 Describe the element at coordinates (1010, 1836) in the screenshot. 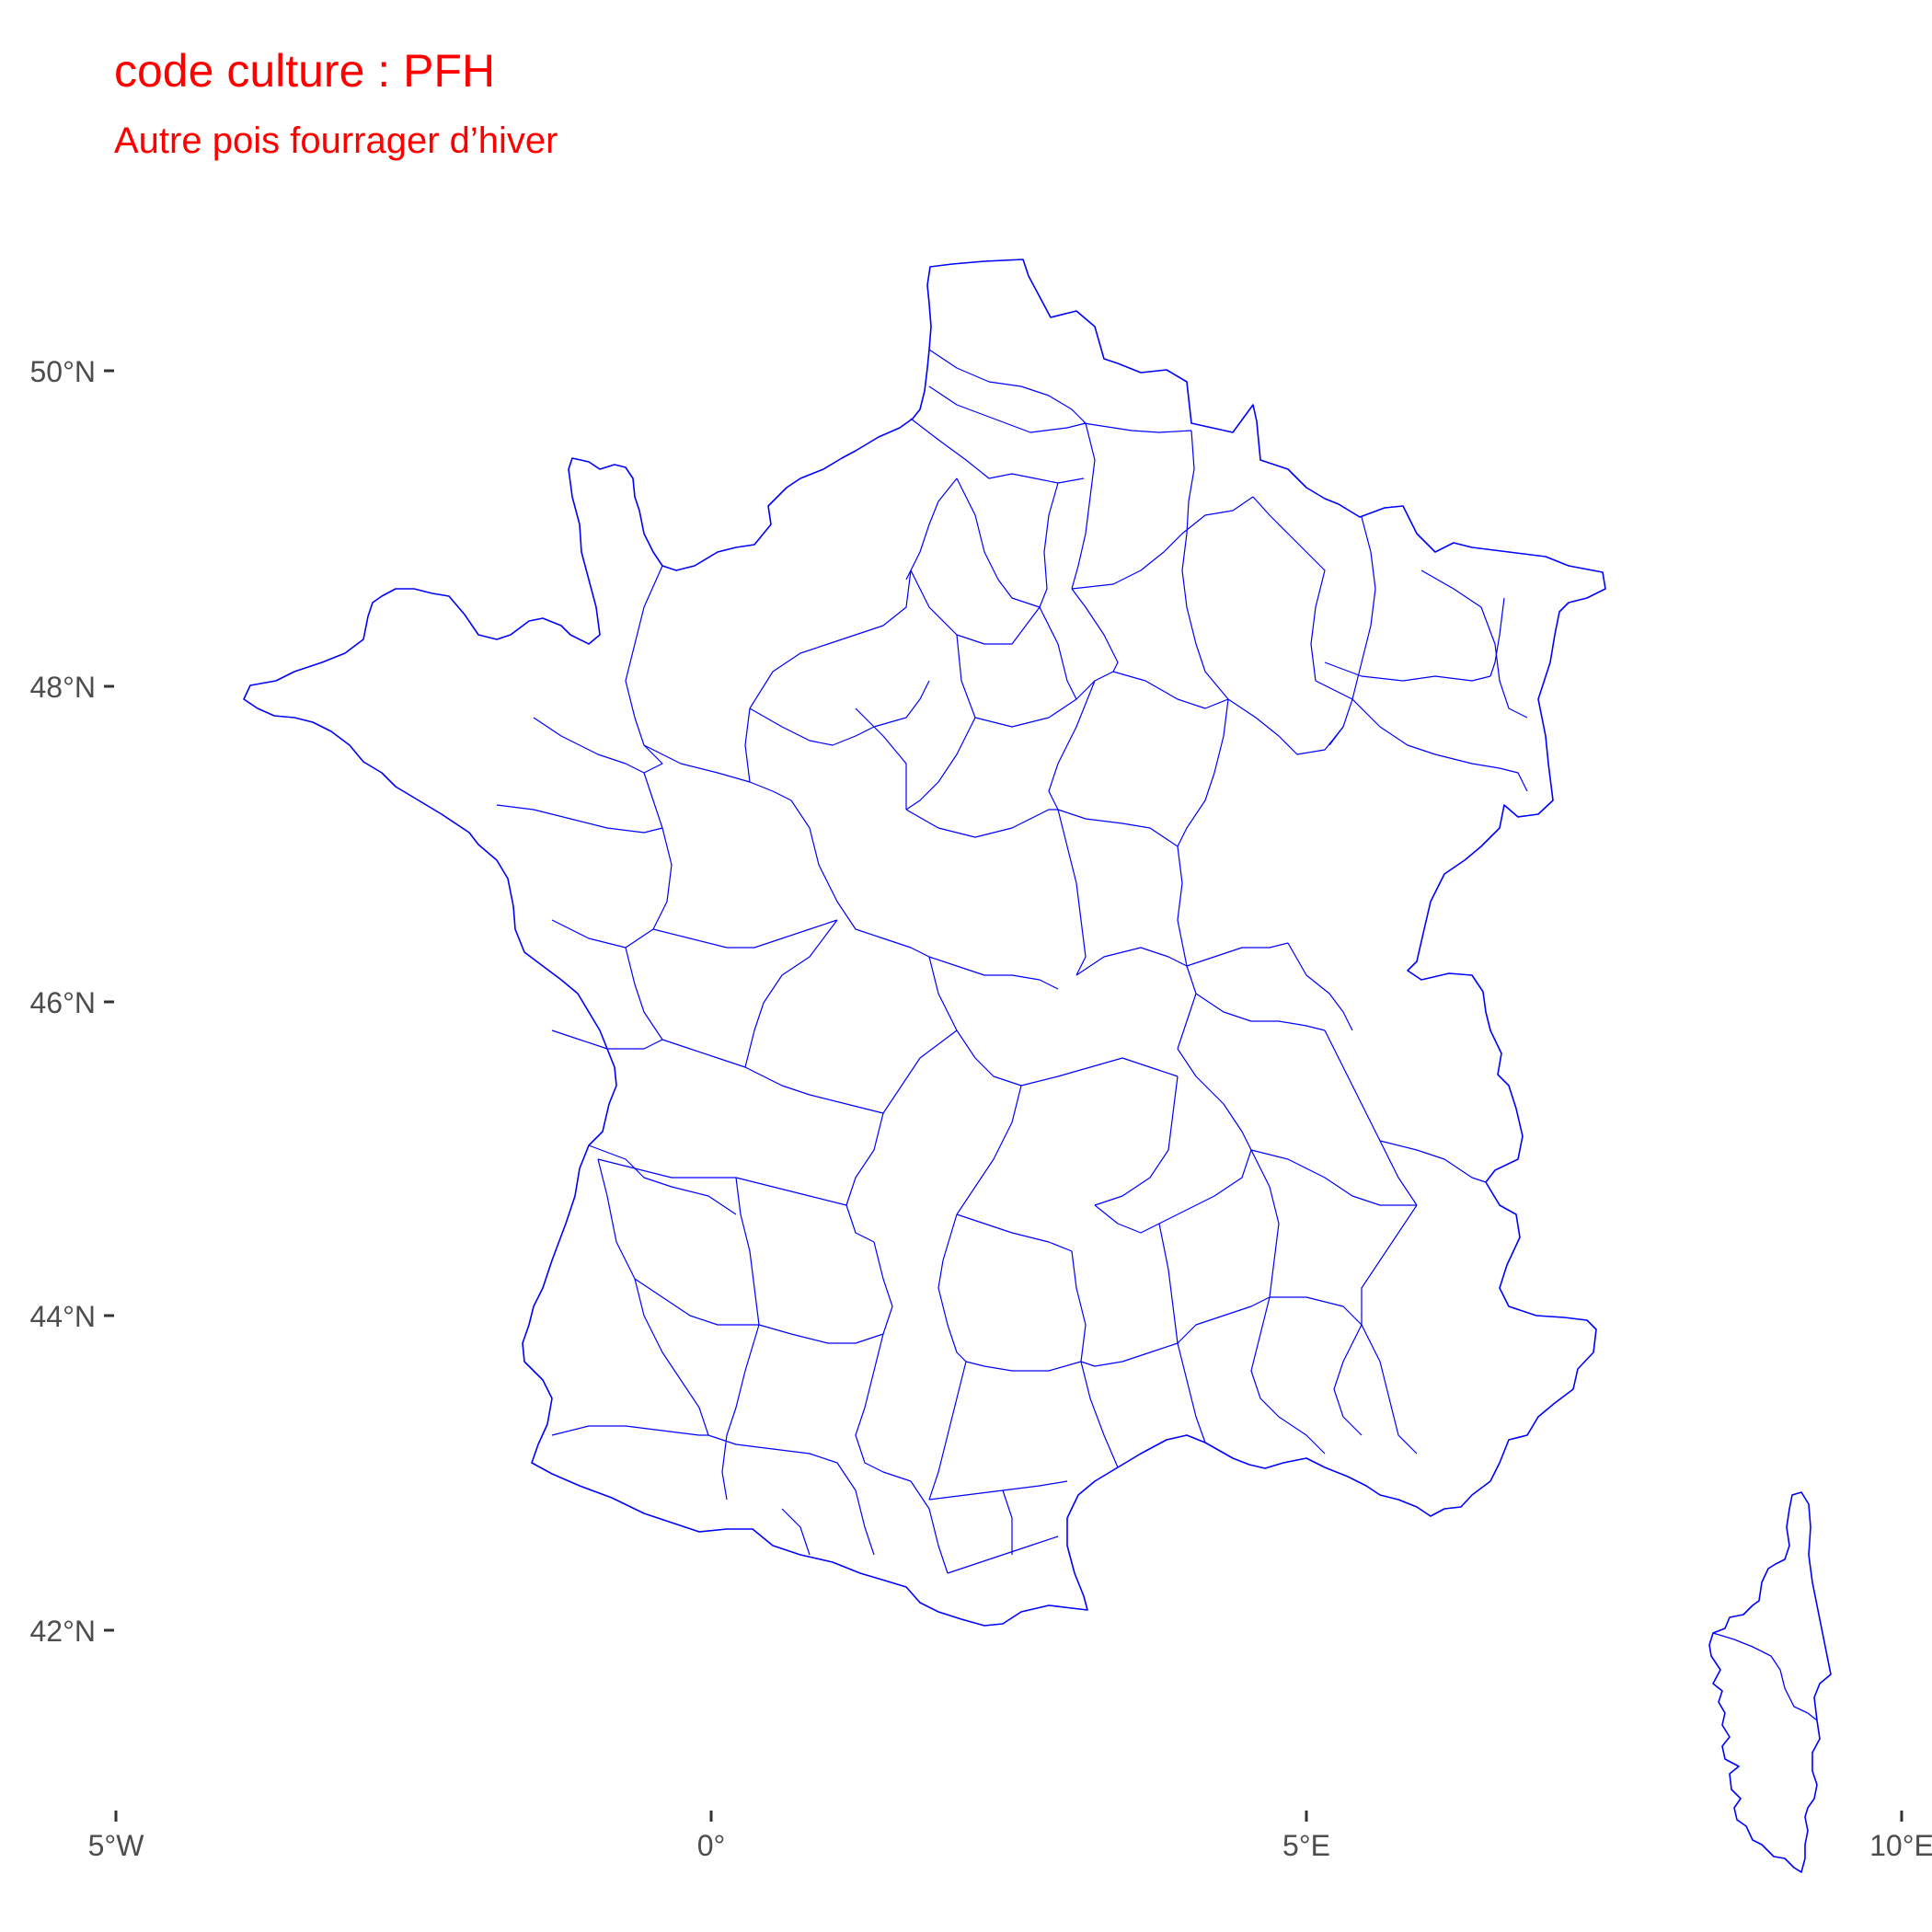

I see `lon-axis: 5°W 0° 5°E 10°E` at that location.